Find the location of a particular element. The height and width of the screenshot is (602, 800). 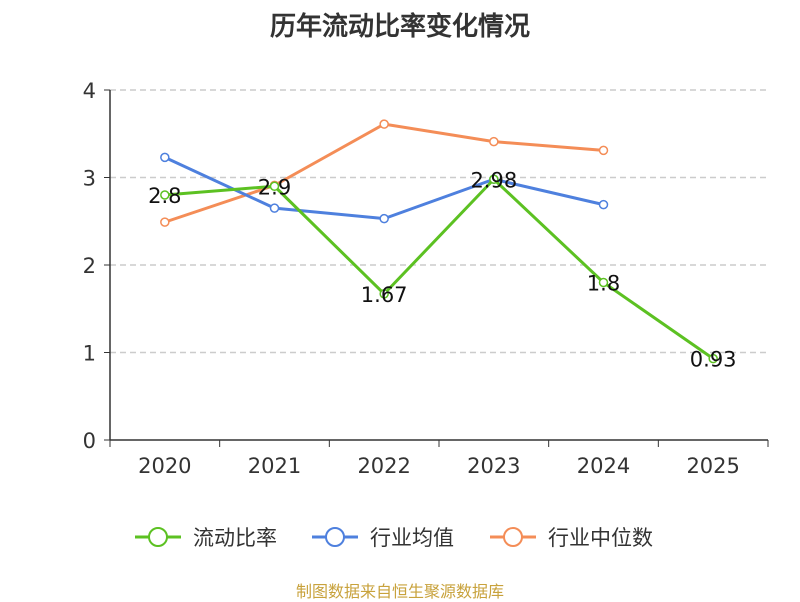

data-label: 2.9 is located at coordinates (274, 187).